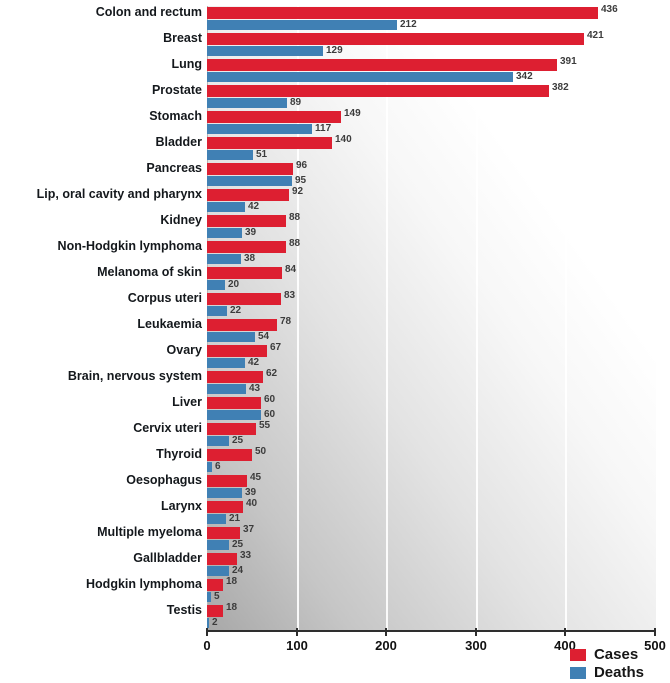 The image size is (670, 683). Describe the element at coordinates (609, 9) in the screenshot. I see `cases-value-label: 436` at that location.